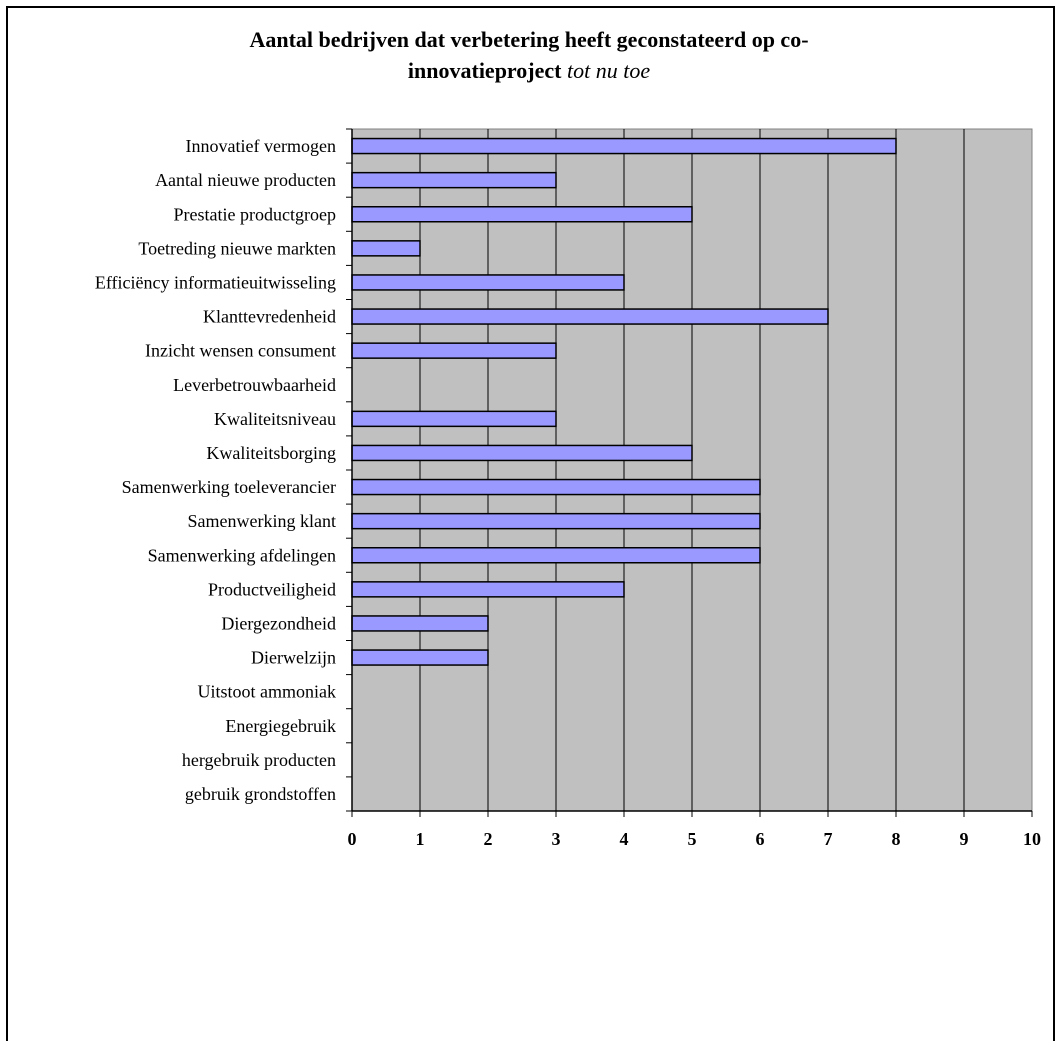 The height and width of the screenshot is (1041, 1058). What do you see at coordinates (608, 70) in the screenshot?
I see `chart-title-italic-part: tot nu toe` at bounding box center [608, 70].